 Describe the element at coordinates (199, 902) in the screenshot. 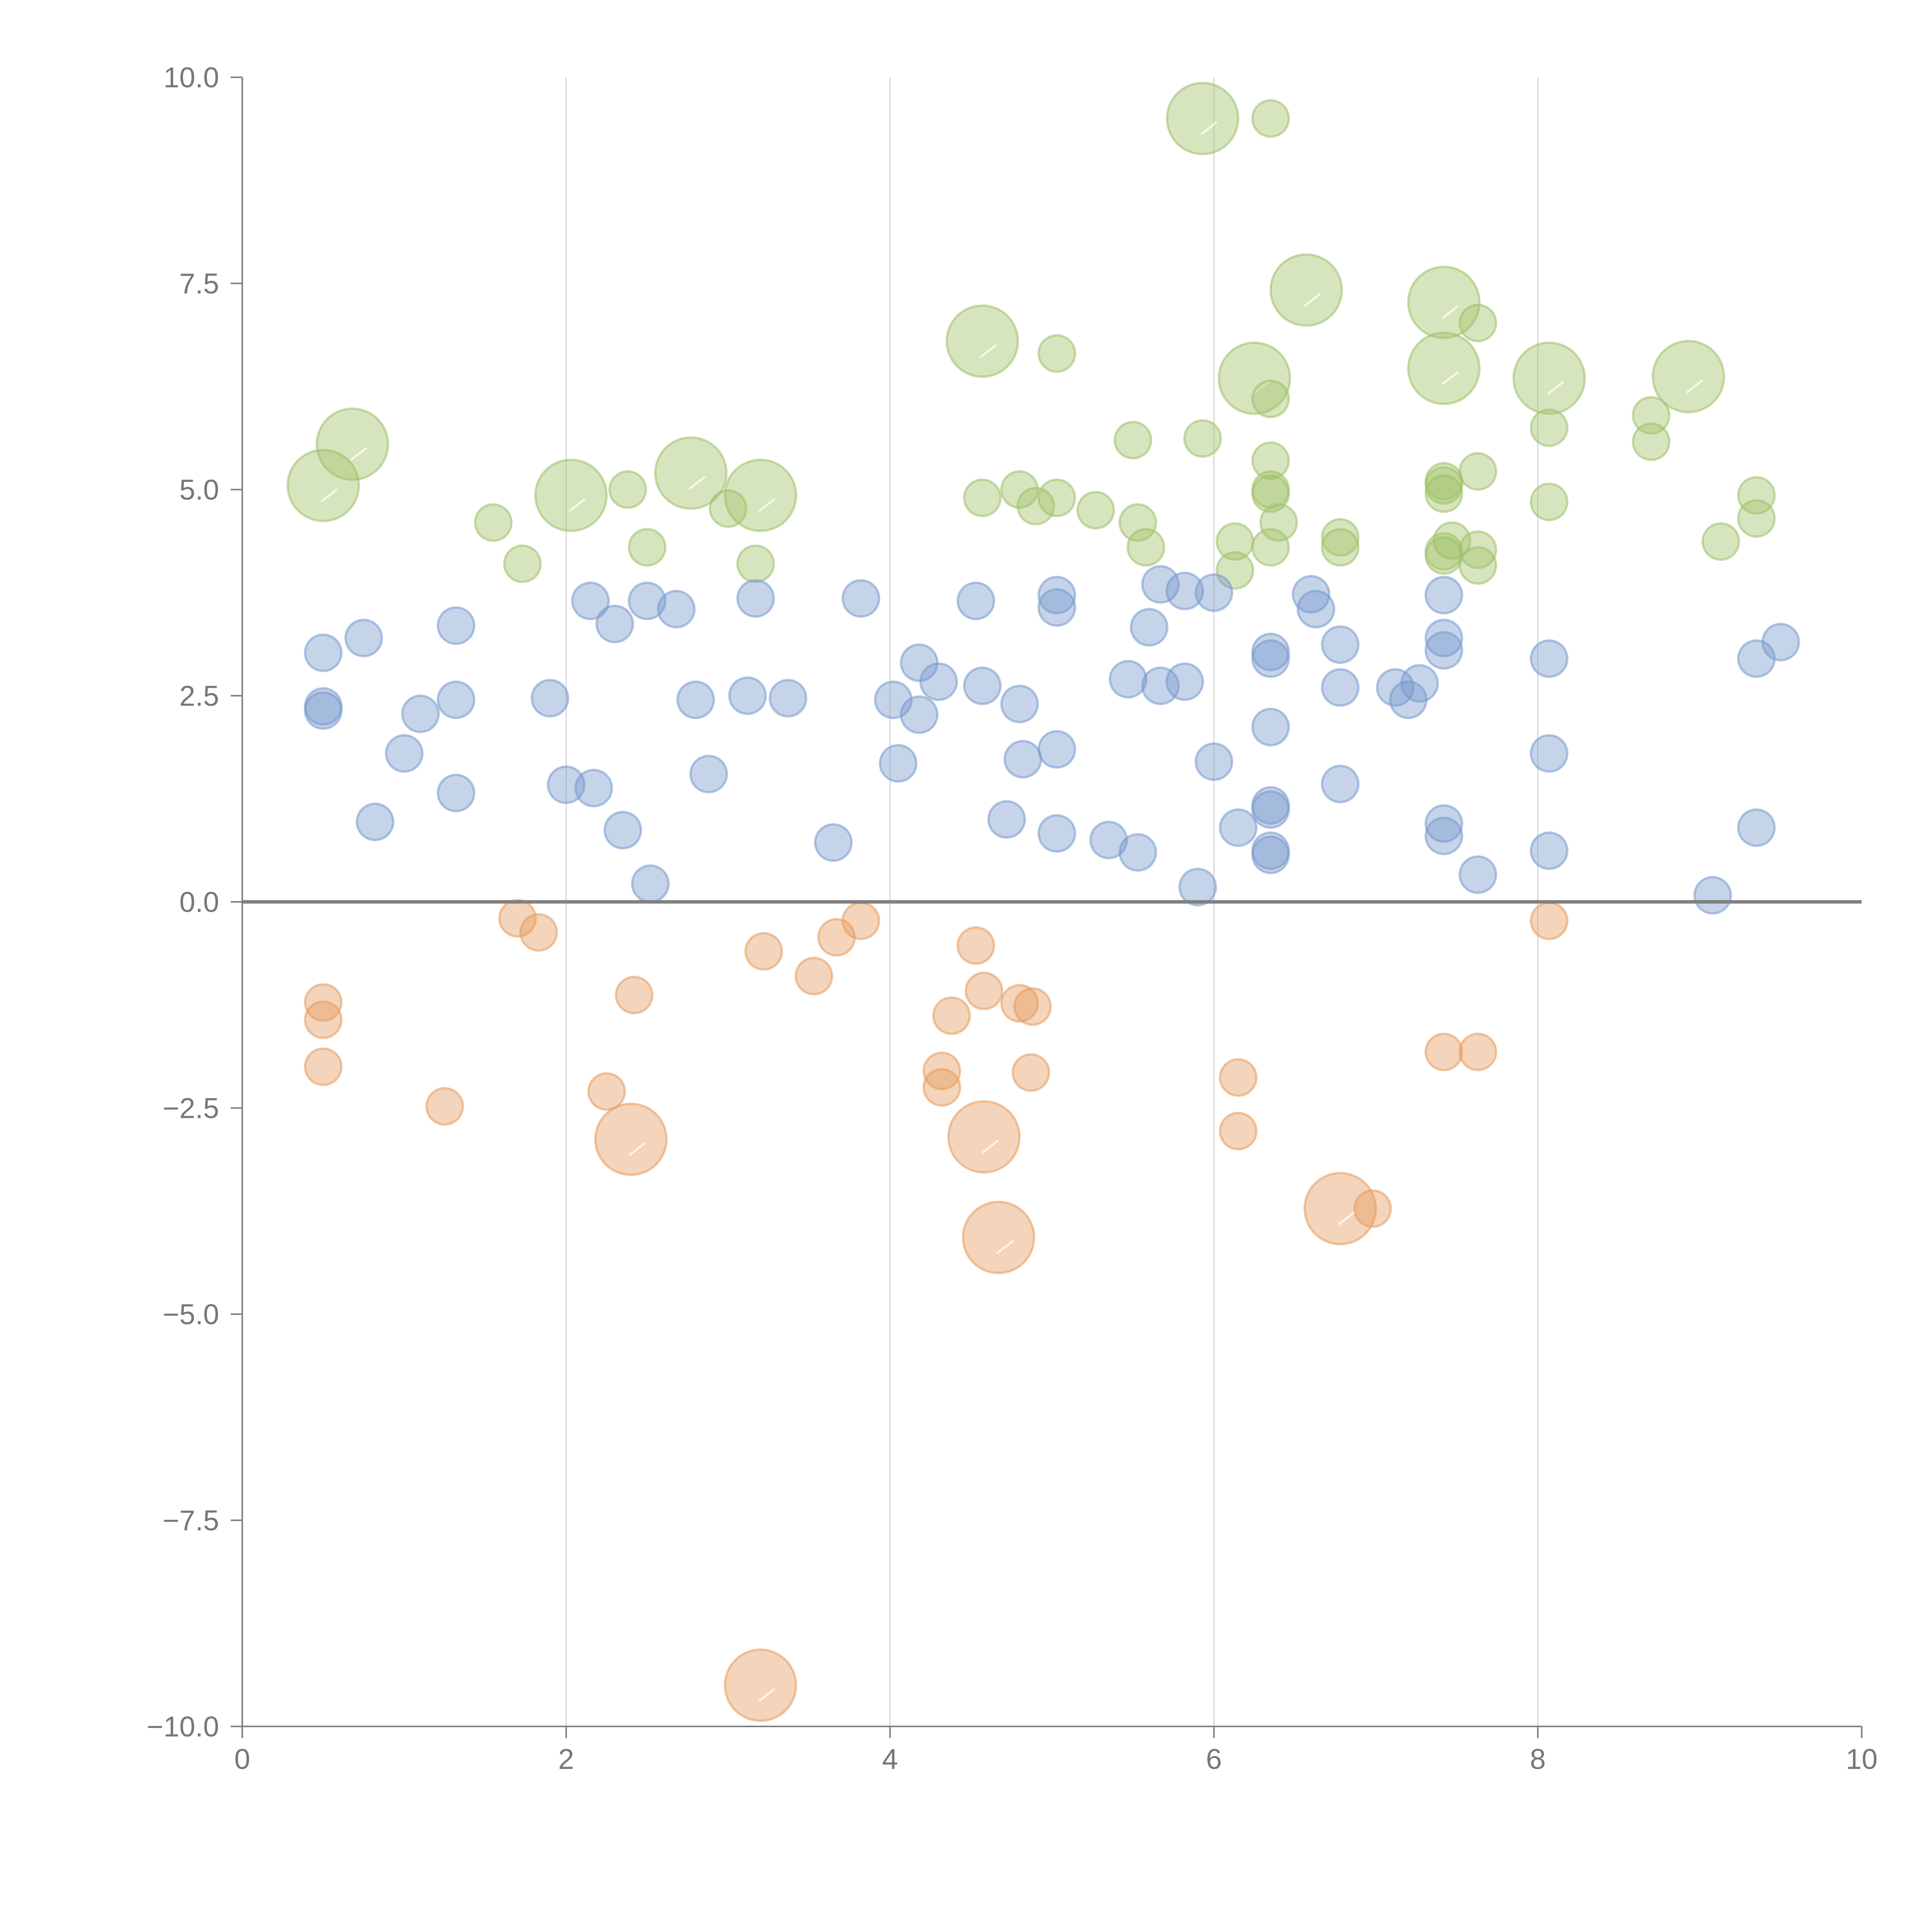

I see `y-tick-label: 0.0` at that location.